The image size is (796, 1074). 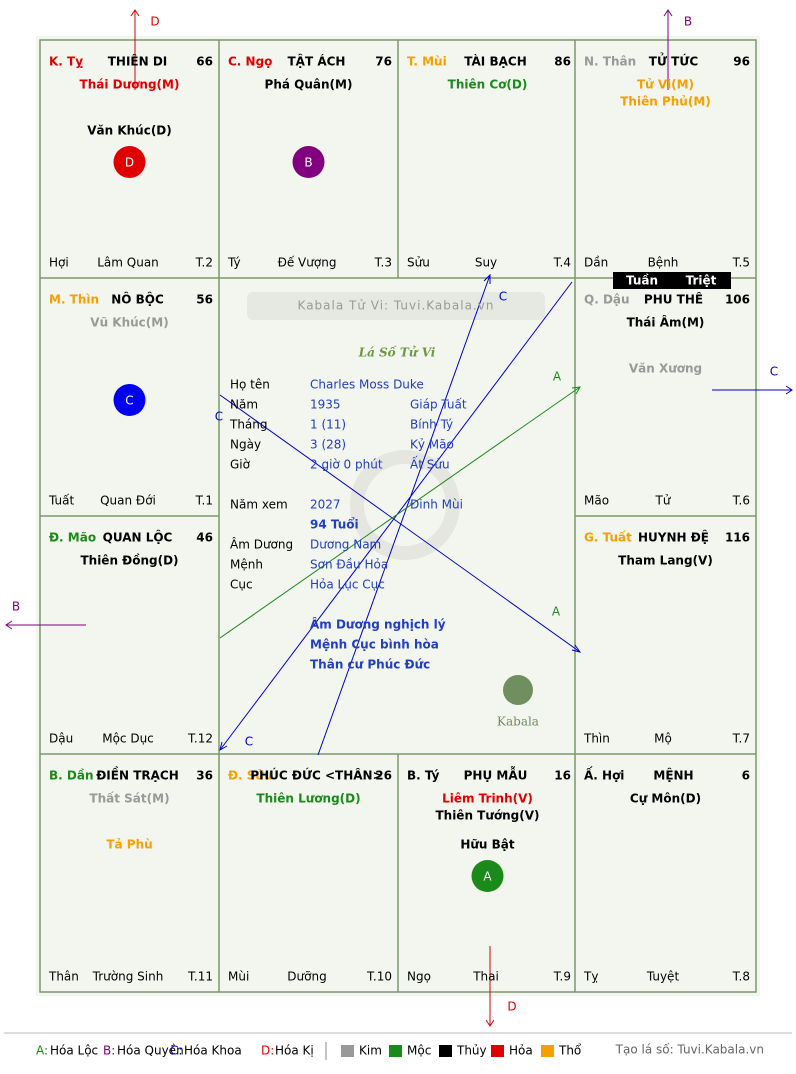 I want to click on watermark, so click(x=405, y=505).